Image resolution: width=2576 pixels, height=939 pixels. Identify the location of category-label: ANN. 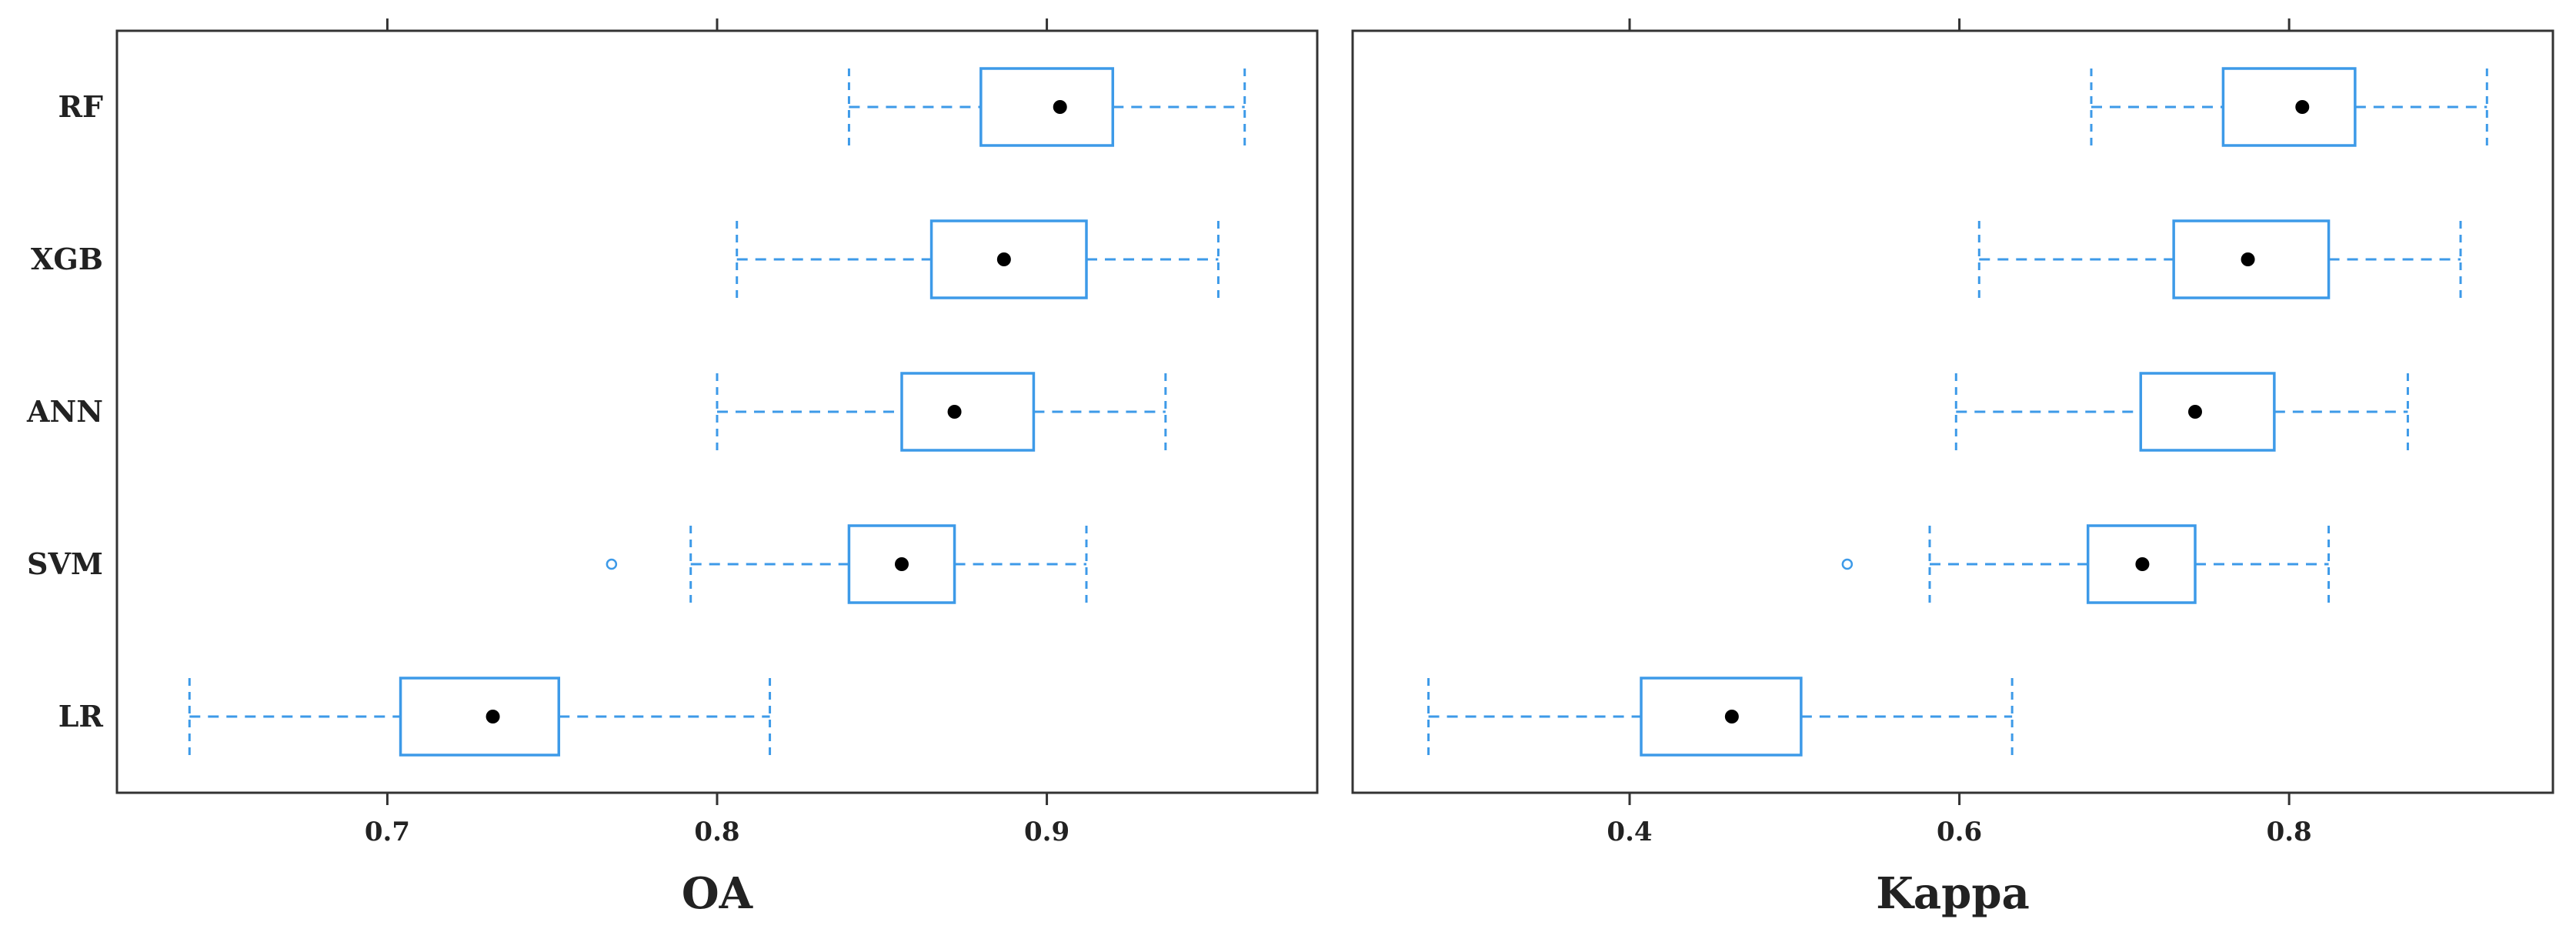
(65, 411).